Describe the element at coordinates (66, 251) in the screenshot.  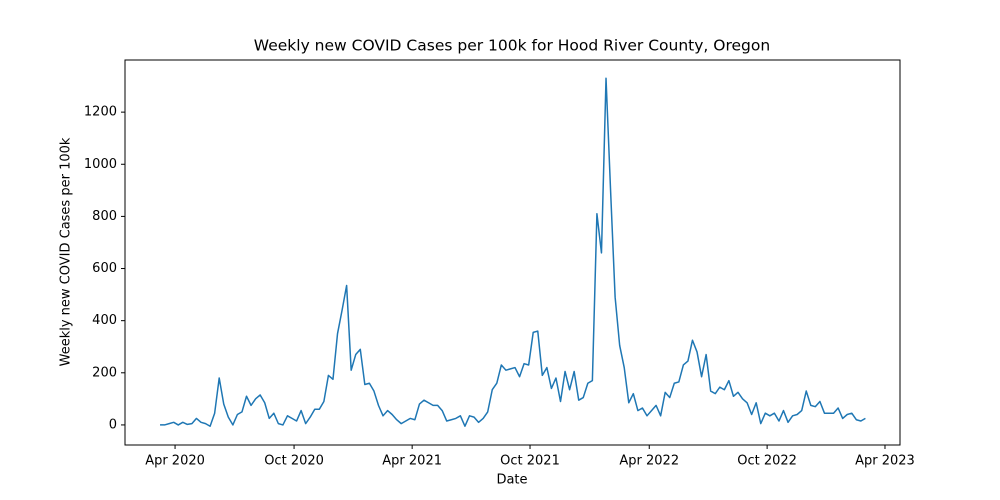
I see `y-axis-label: Weekly new COVID Cases per 100k` at that location.